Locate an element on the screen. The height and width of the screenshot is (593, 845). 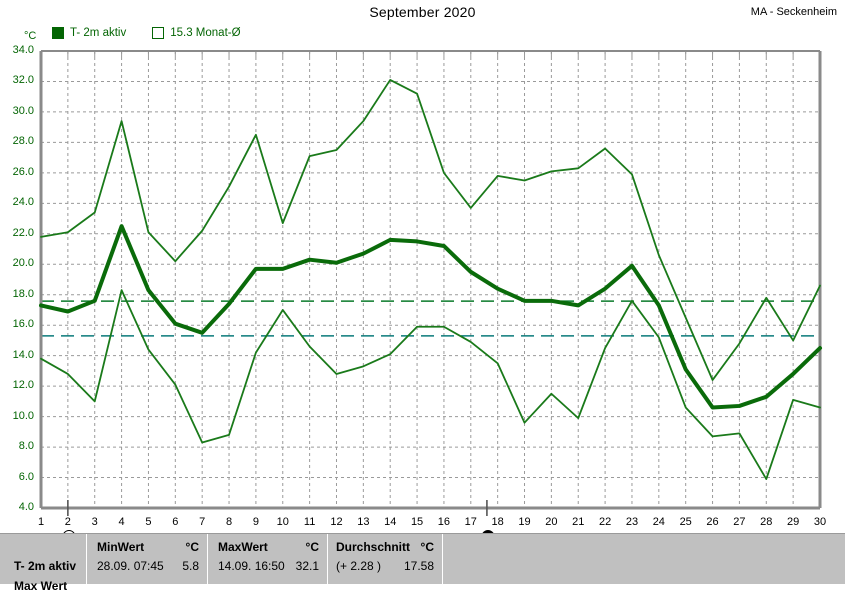
x-axis-tick-label: 14 is located at coordinates (390, 522).